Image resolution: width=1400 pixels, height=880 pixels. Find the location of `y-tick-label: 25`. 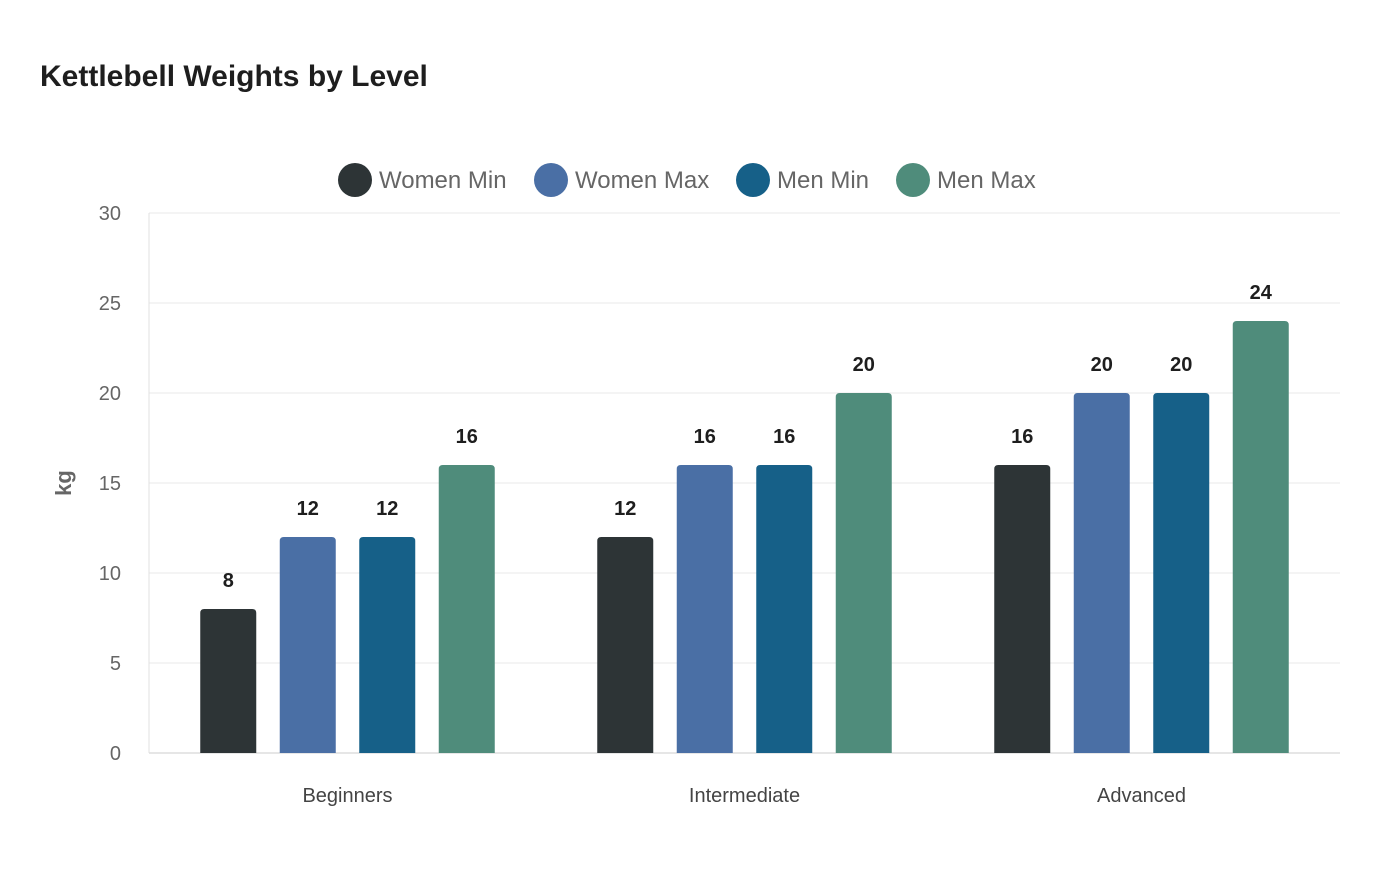

y-tick-label: 25 is located at coordinates (110, 304).